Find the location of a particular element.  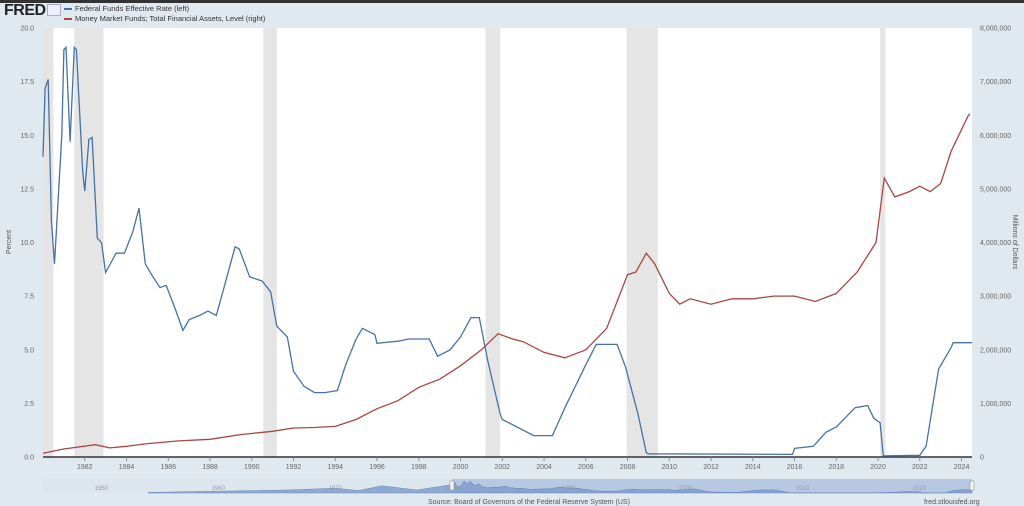

x-tick-label: 2010 is located at coordinates (670, 467).